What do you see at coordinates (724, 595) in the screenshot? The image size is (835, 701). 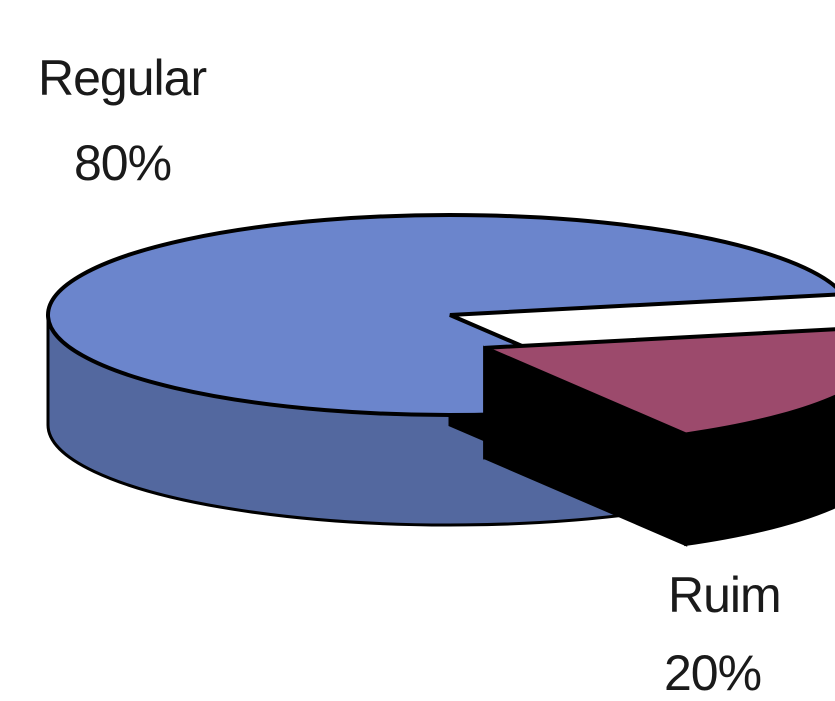 I see `slice-label-ruim-name: Ruim` at bounding box center [724, 595].